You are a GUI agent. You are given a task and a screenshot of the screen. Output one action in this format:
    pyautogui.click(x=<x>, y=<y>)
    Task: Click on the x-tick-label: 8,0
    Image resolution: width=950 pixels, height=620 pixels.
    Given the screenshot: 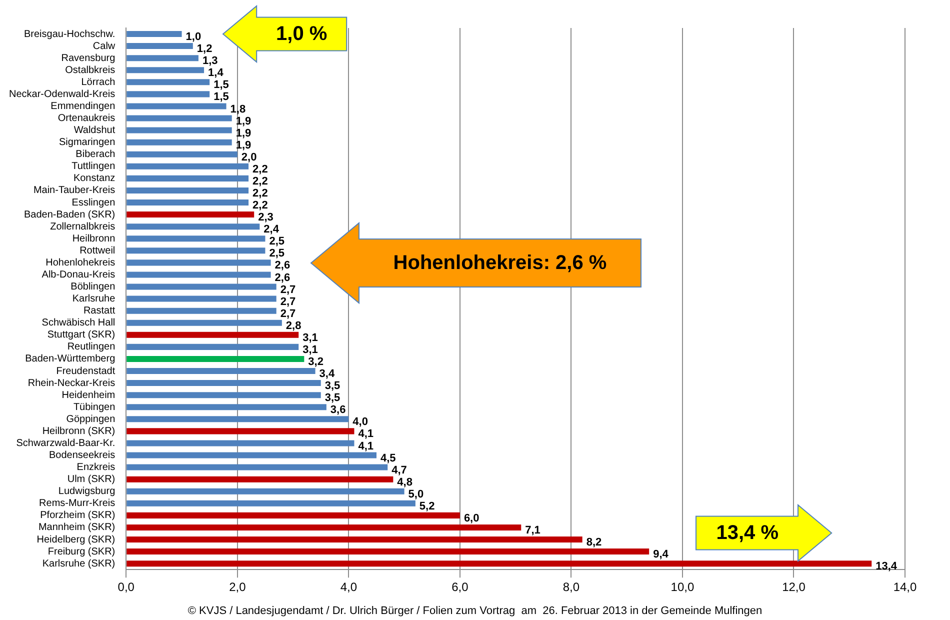 What is the action you would take?
    pyautogui.click(x=571, y=587)
    